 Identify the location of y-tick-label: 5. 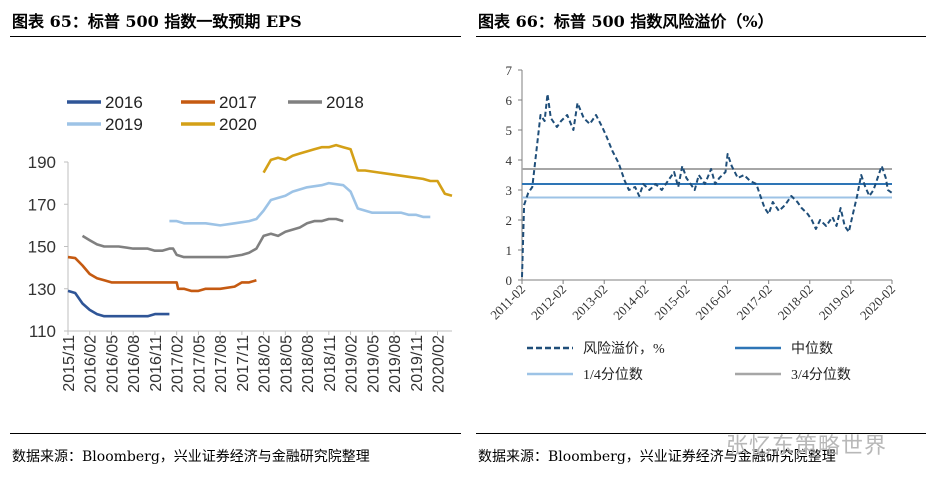
(509, 130).